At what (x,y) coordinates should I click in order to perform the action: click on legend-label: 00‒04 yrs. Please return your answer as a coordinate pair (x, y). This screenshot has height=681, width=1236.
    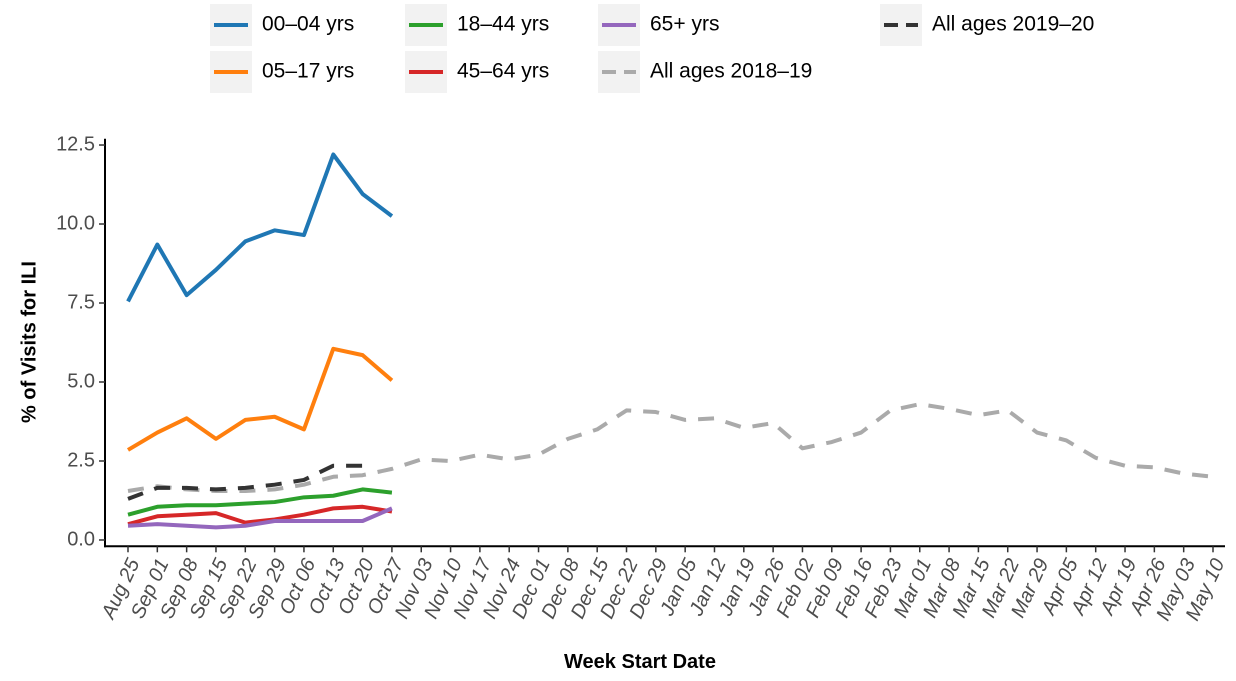
    Looking at the image, I should click on (308, 24).